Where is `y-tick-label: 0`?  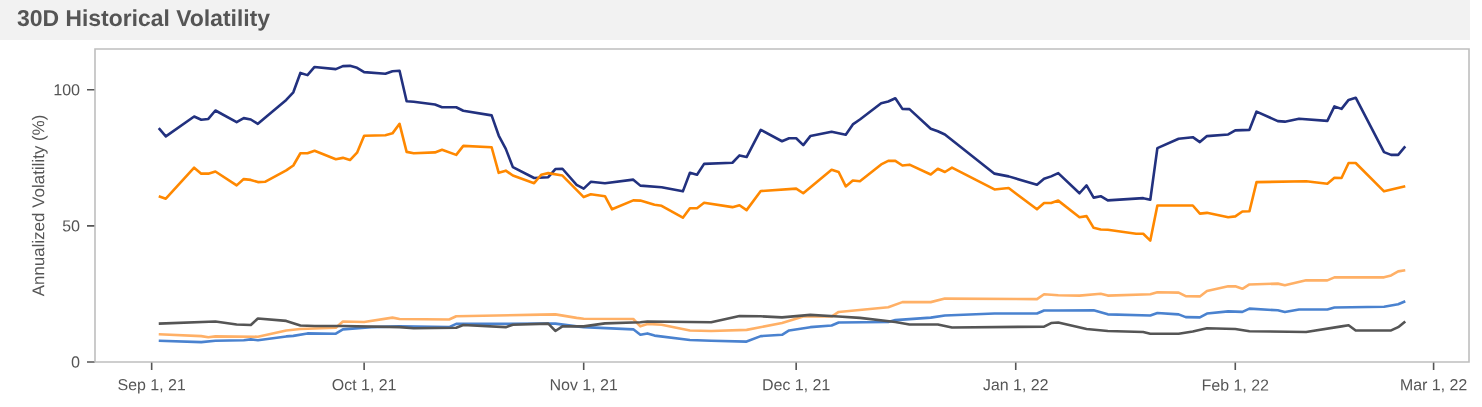 y-tick-label: 0 is located at coordinates (75, 362).